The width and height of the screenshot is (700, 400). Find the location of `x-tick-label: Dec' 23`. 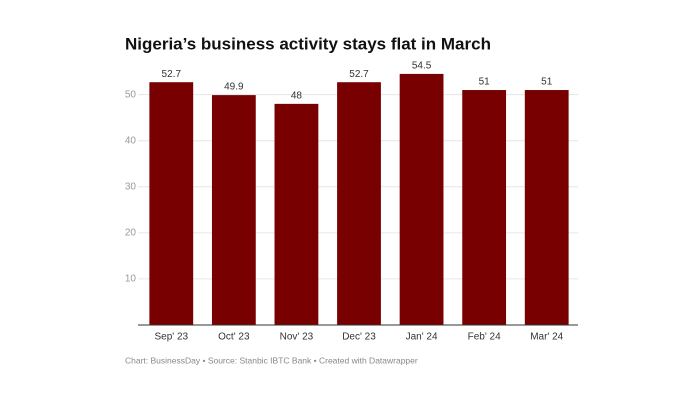

x-tick-label: Dec' 23 is located at coordinates (359, 337).